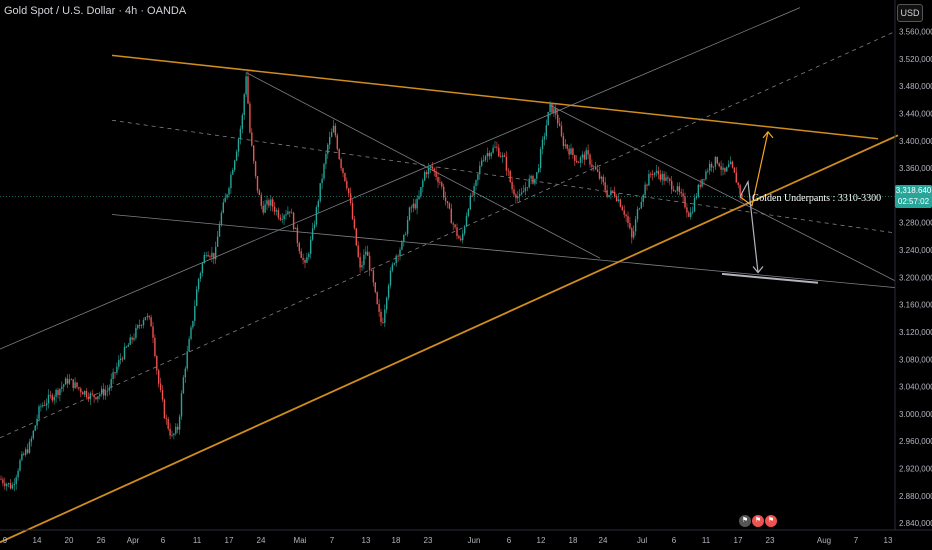 This screenshot has height=550, width=932. Describe the element at coordinates (910, 13) in the screenshot. I see `currency-button: USD` at that location.